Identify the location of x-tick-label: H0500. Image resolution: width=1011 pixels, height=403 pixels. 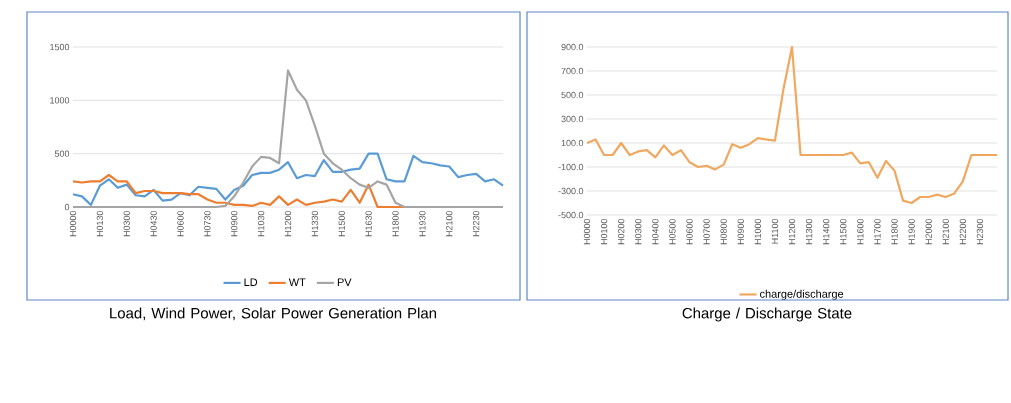
(672, 231).